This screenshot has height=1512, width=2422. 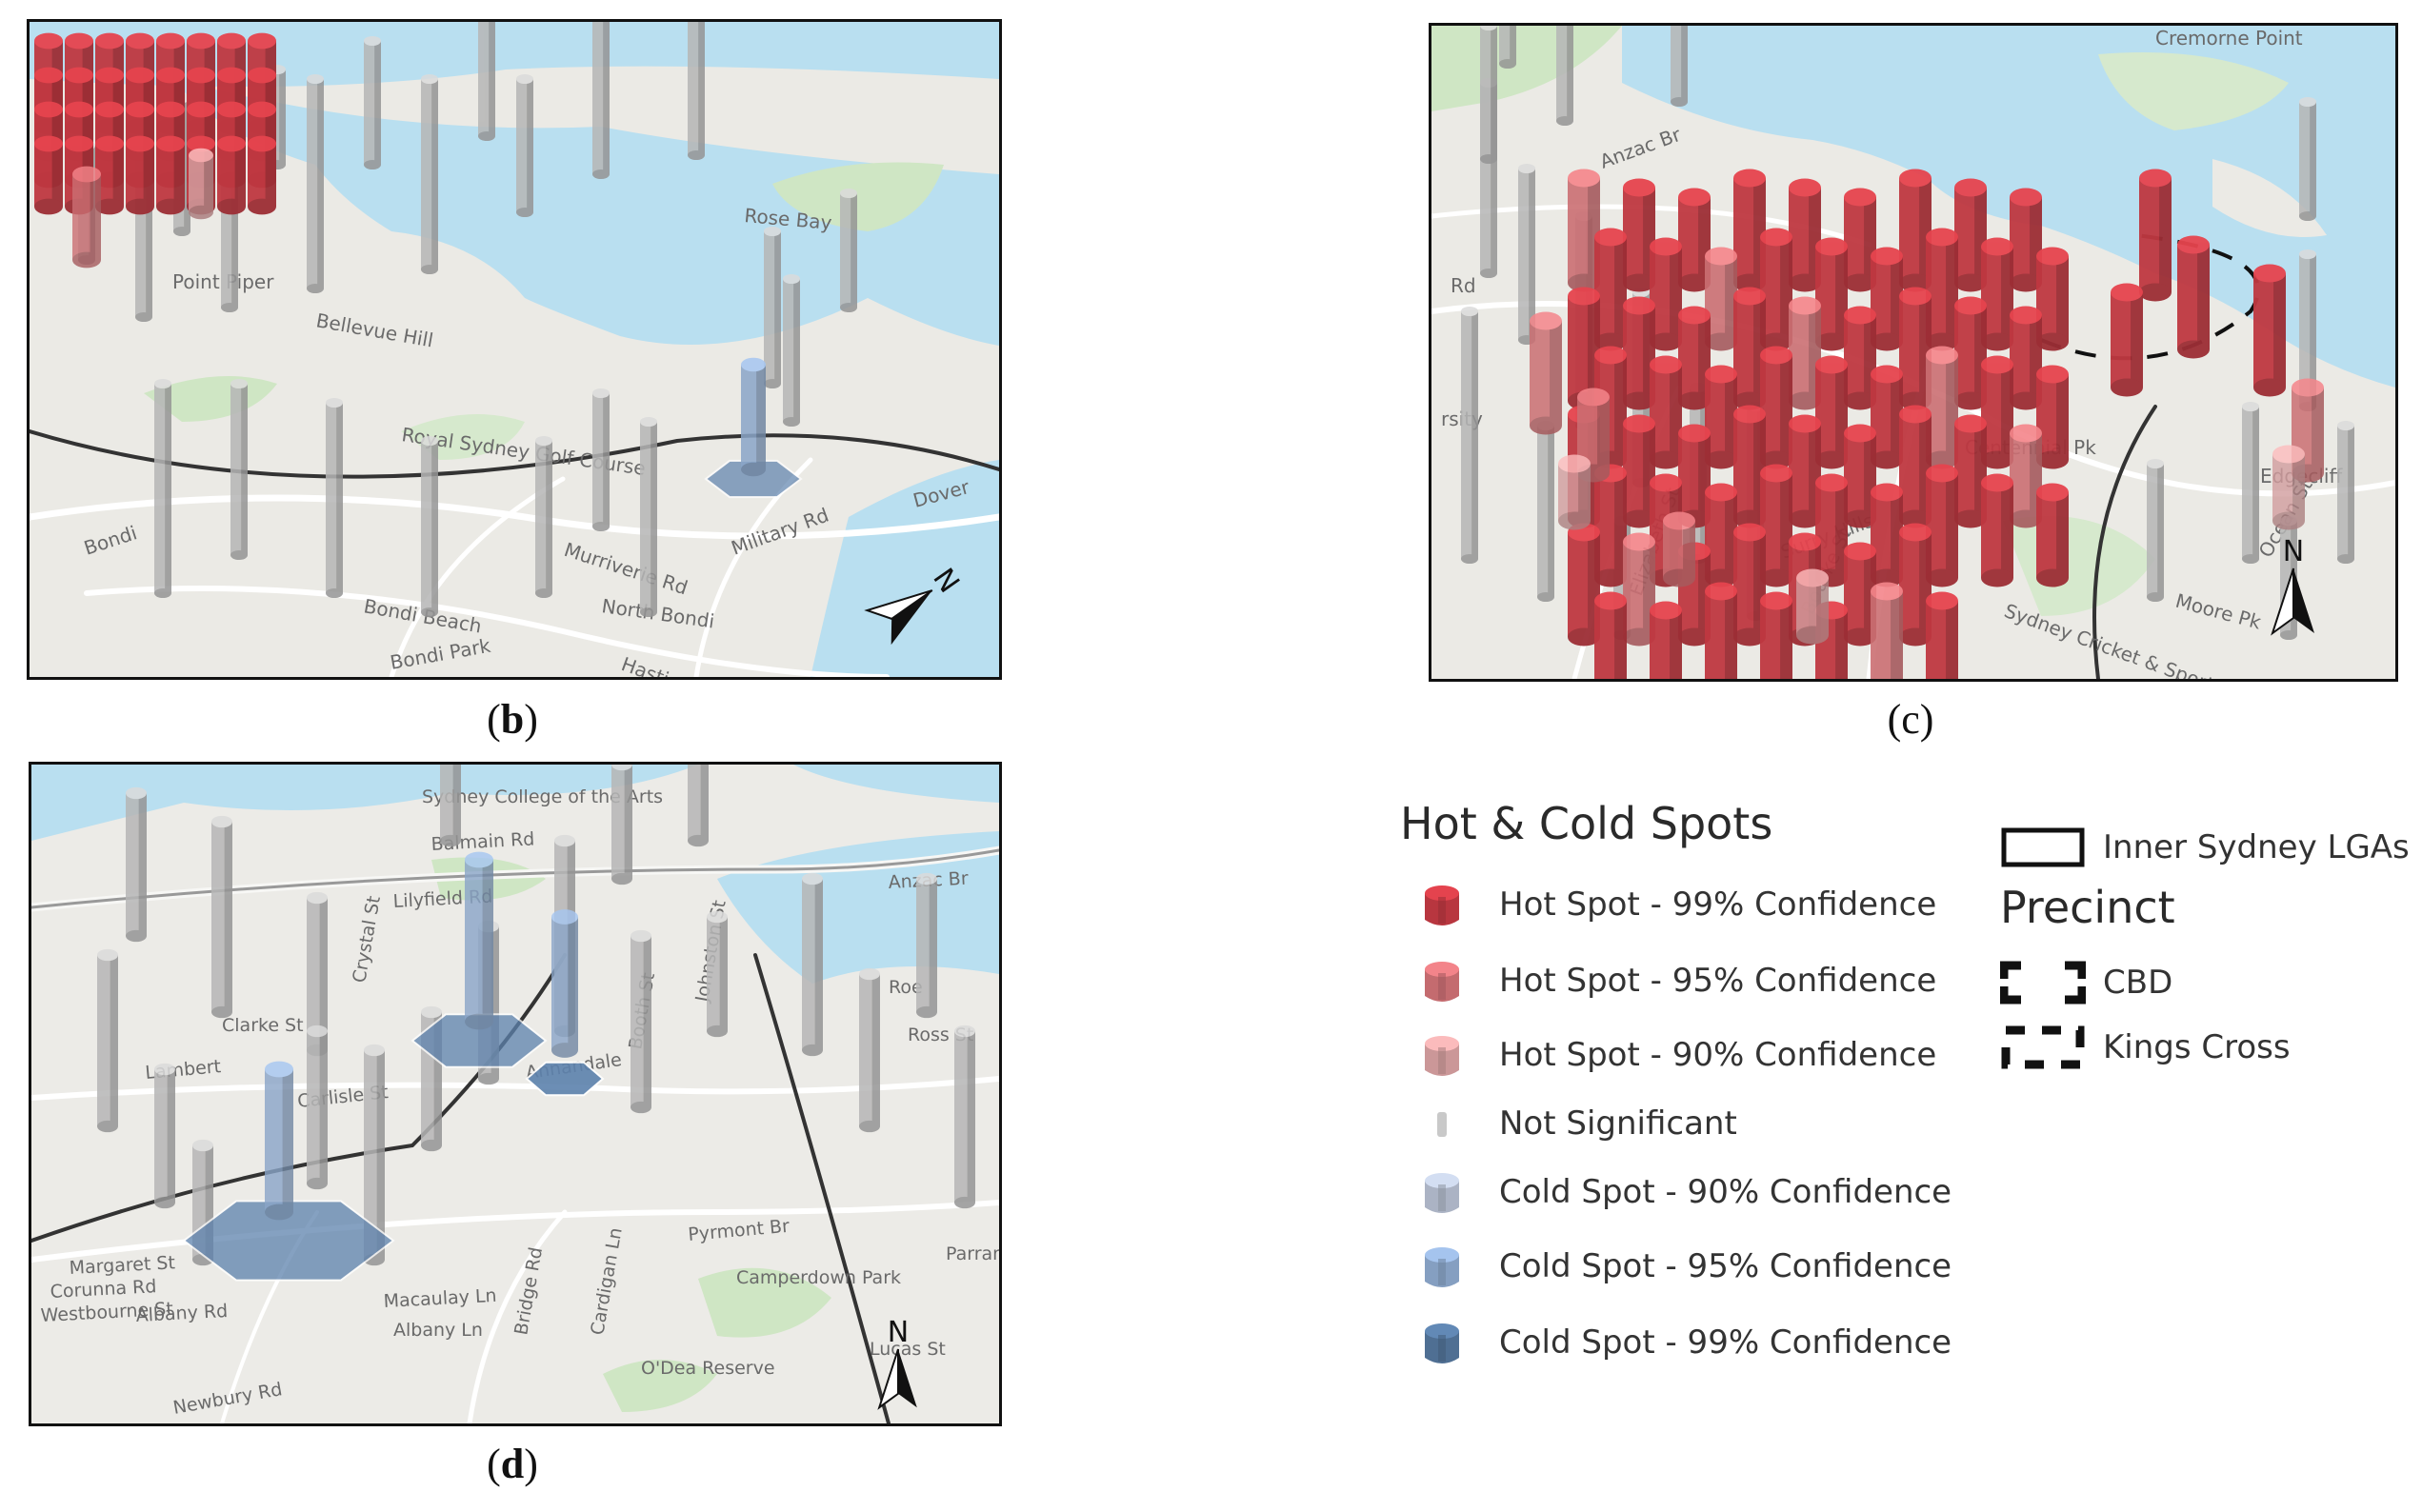 What do you see at coordinates (973, 1253) in the screenshot?
I see `map-label: Parramatta` at bounding box center [973, 1253].